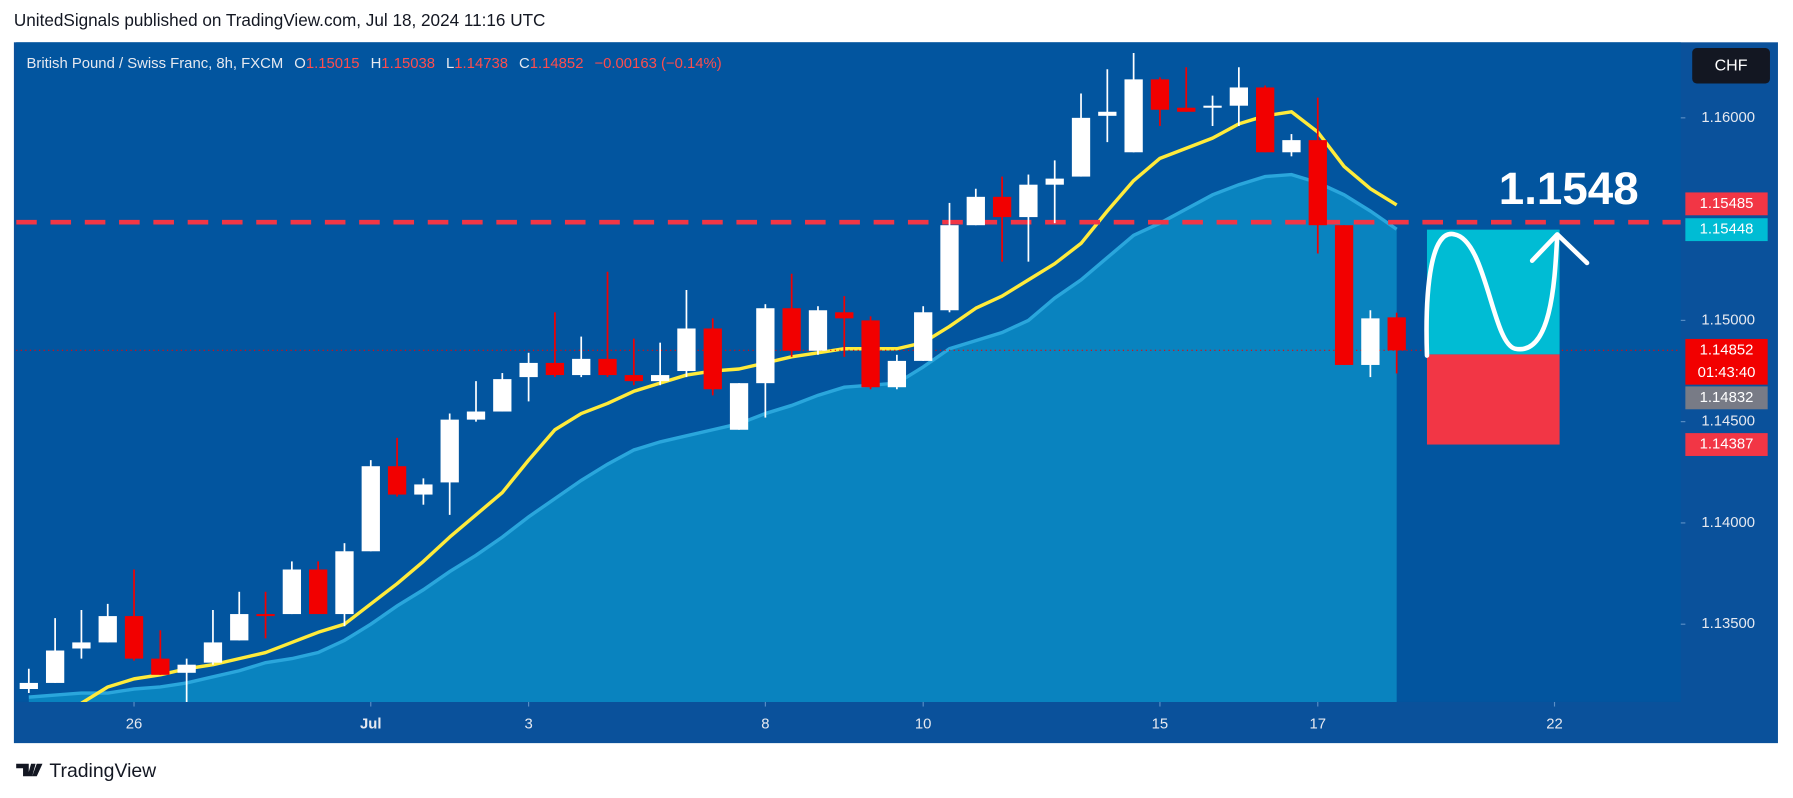  I want to click on y-tick-label: 1.14500, so click(1728, 422).